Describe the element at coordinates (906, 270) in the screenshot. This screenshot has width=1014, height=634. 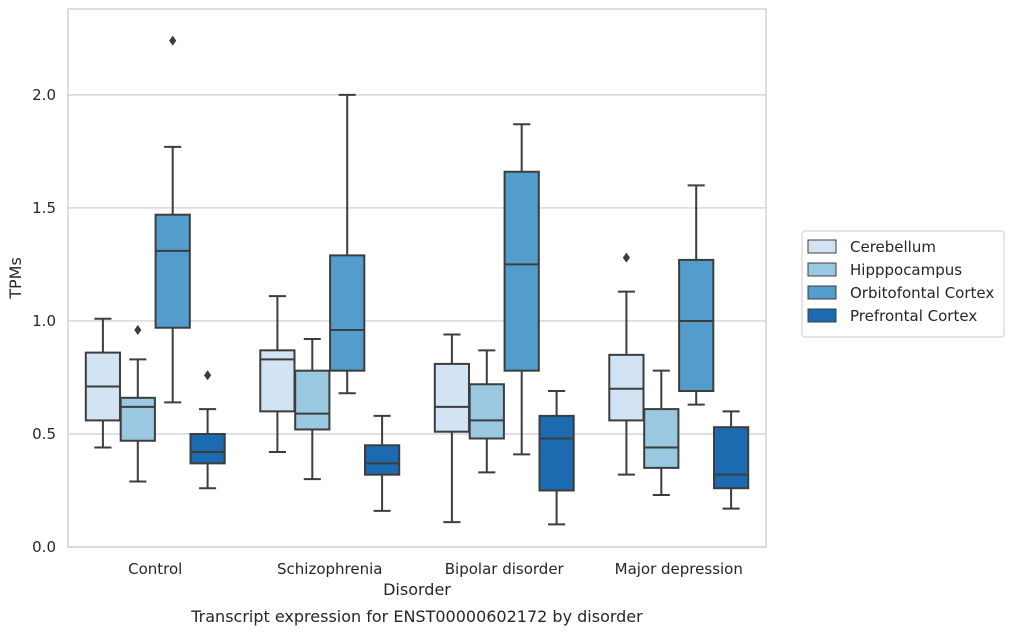
I see `legend-label: Hipppocampus` at that location.